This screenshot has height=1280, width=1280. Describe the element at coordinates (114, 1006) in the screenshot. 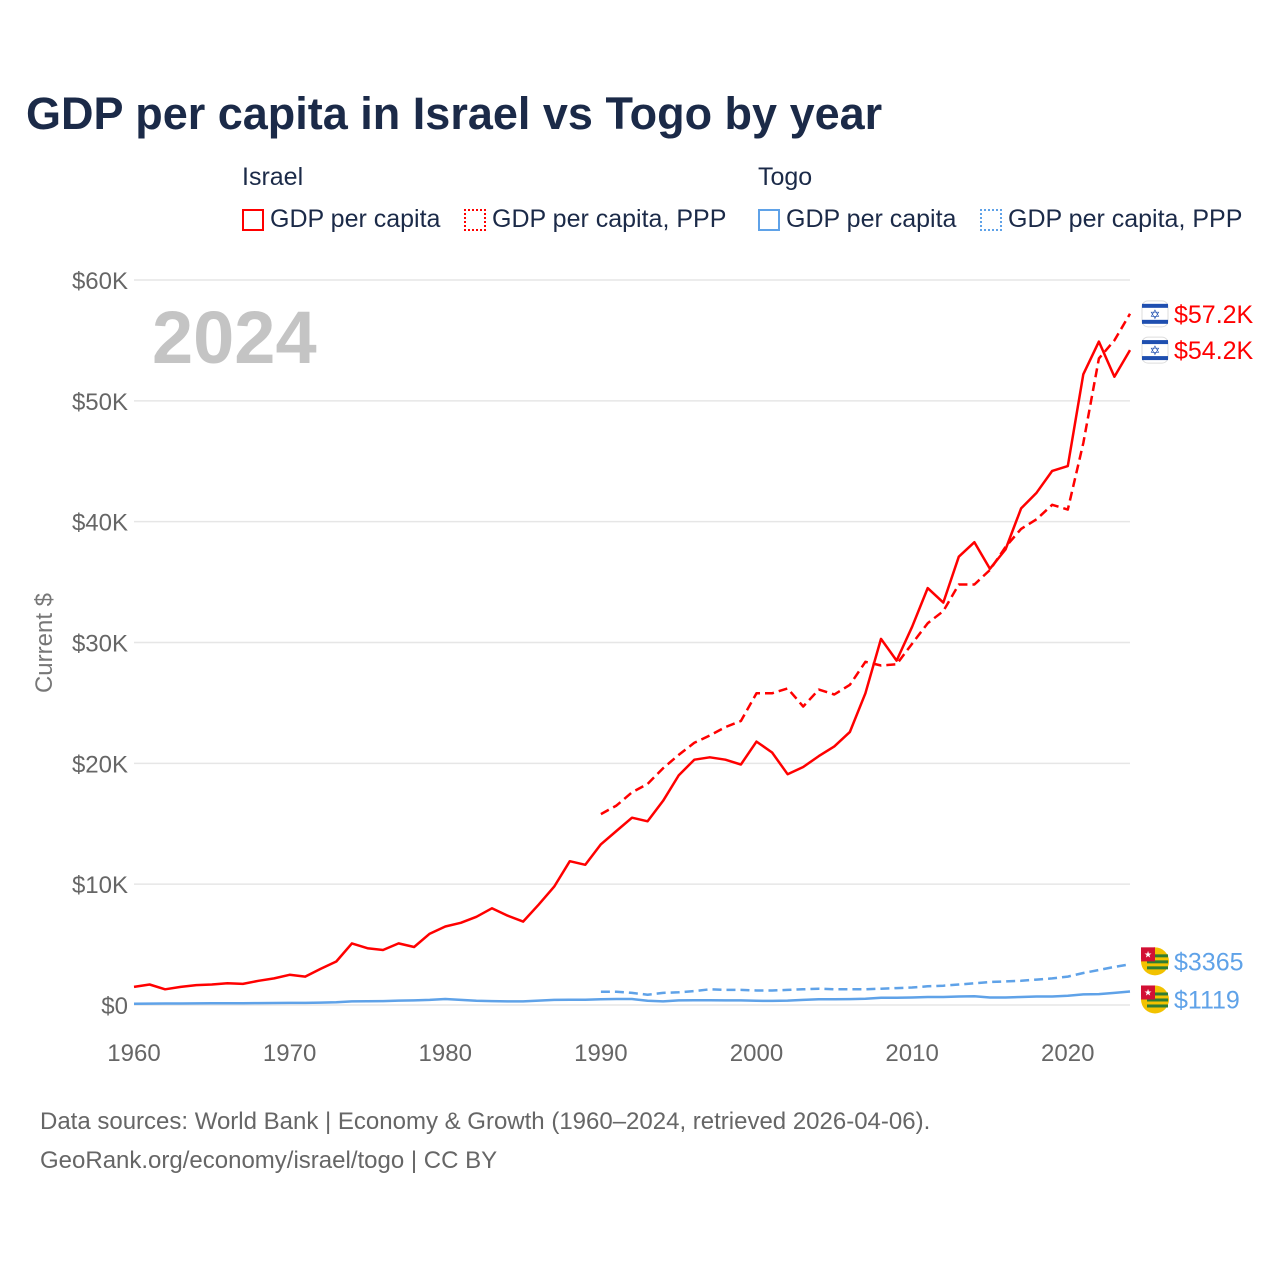

I see `y-tick-label: $0` at that location.